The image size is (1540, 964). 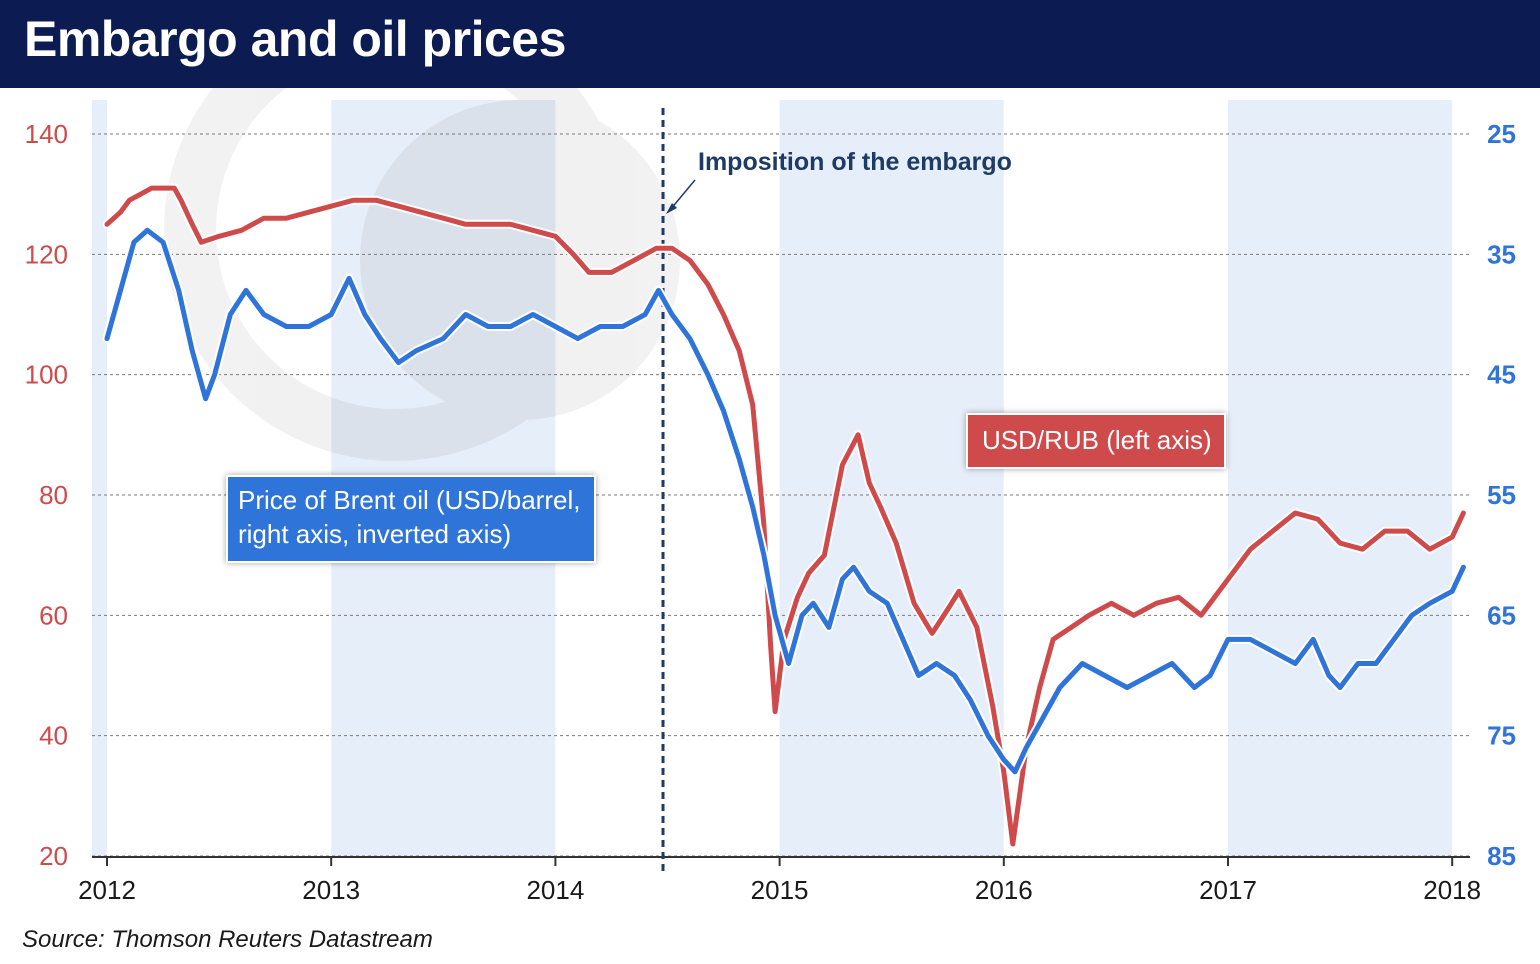 I want to click on left-axis-tick-label: 140, so click(x=46, y=134).